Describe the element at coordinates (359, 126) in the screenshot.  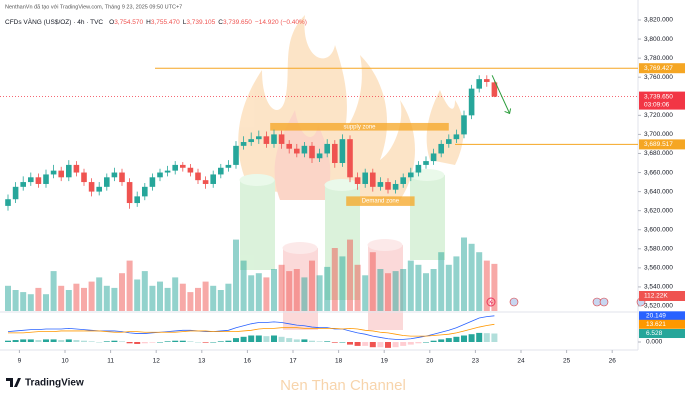
I see `zone` at that location.